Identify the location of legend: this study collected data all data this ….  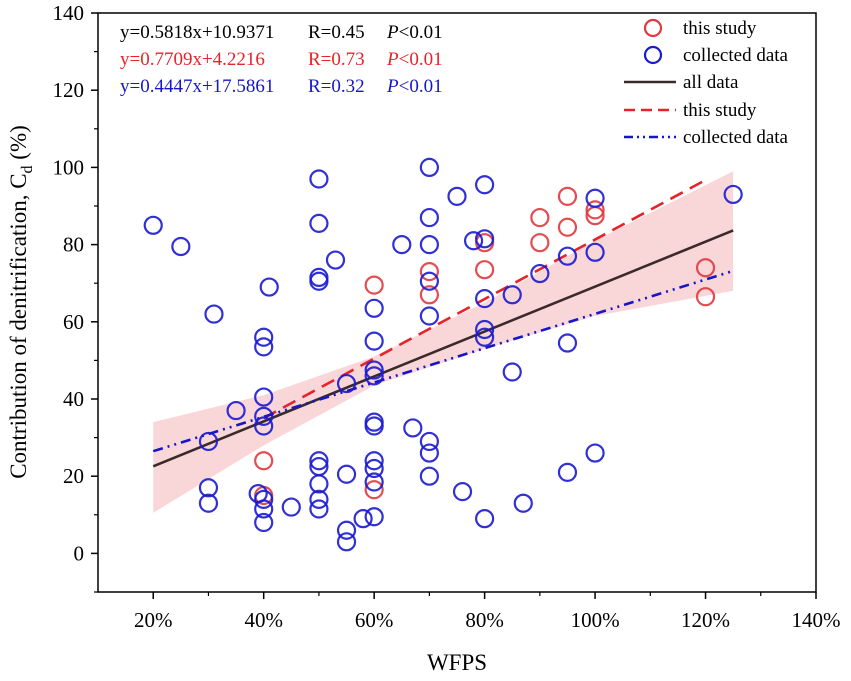
(706, 83).